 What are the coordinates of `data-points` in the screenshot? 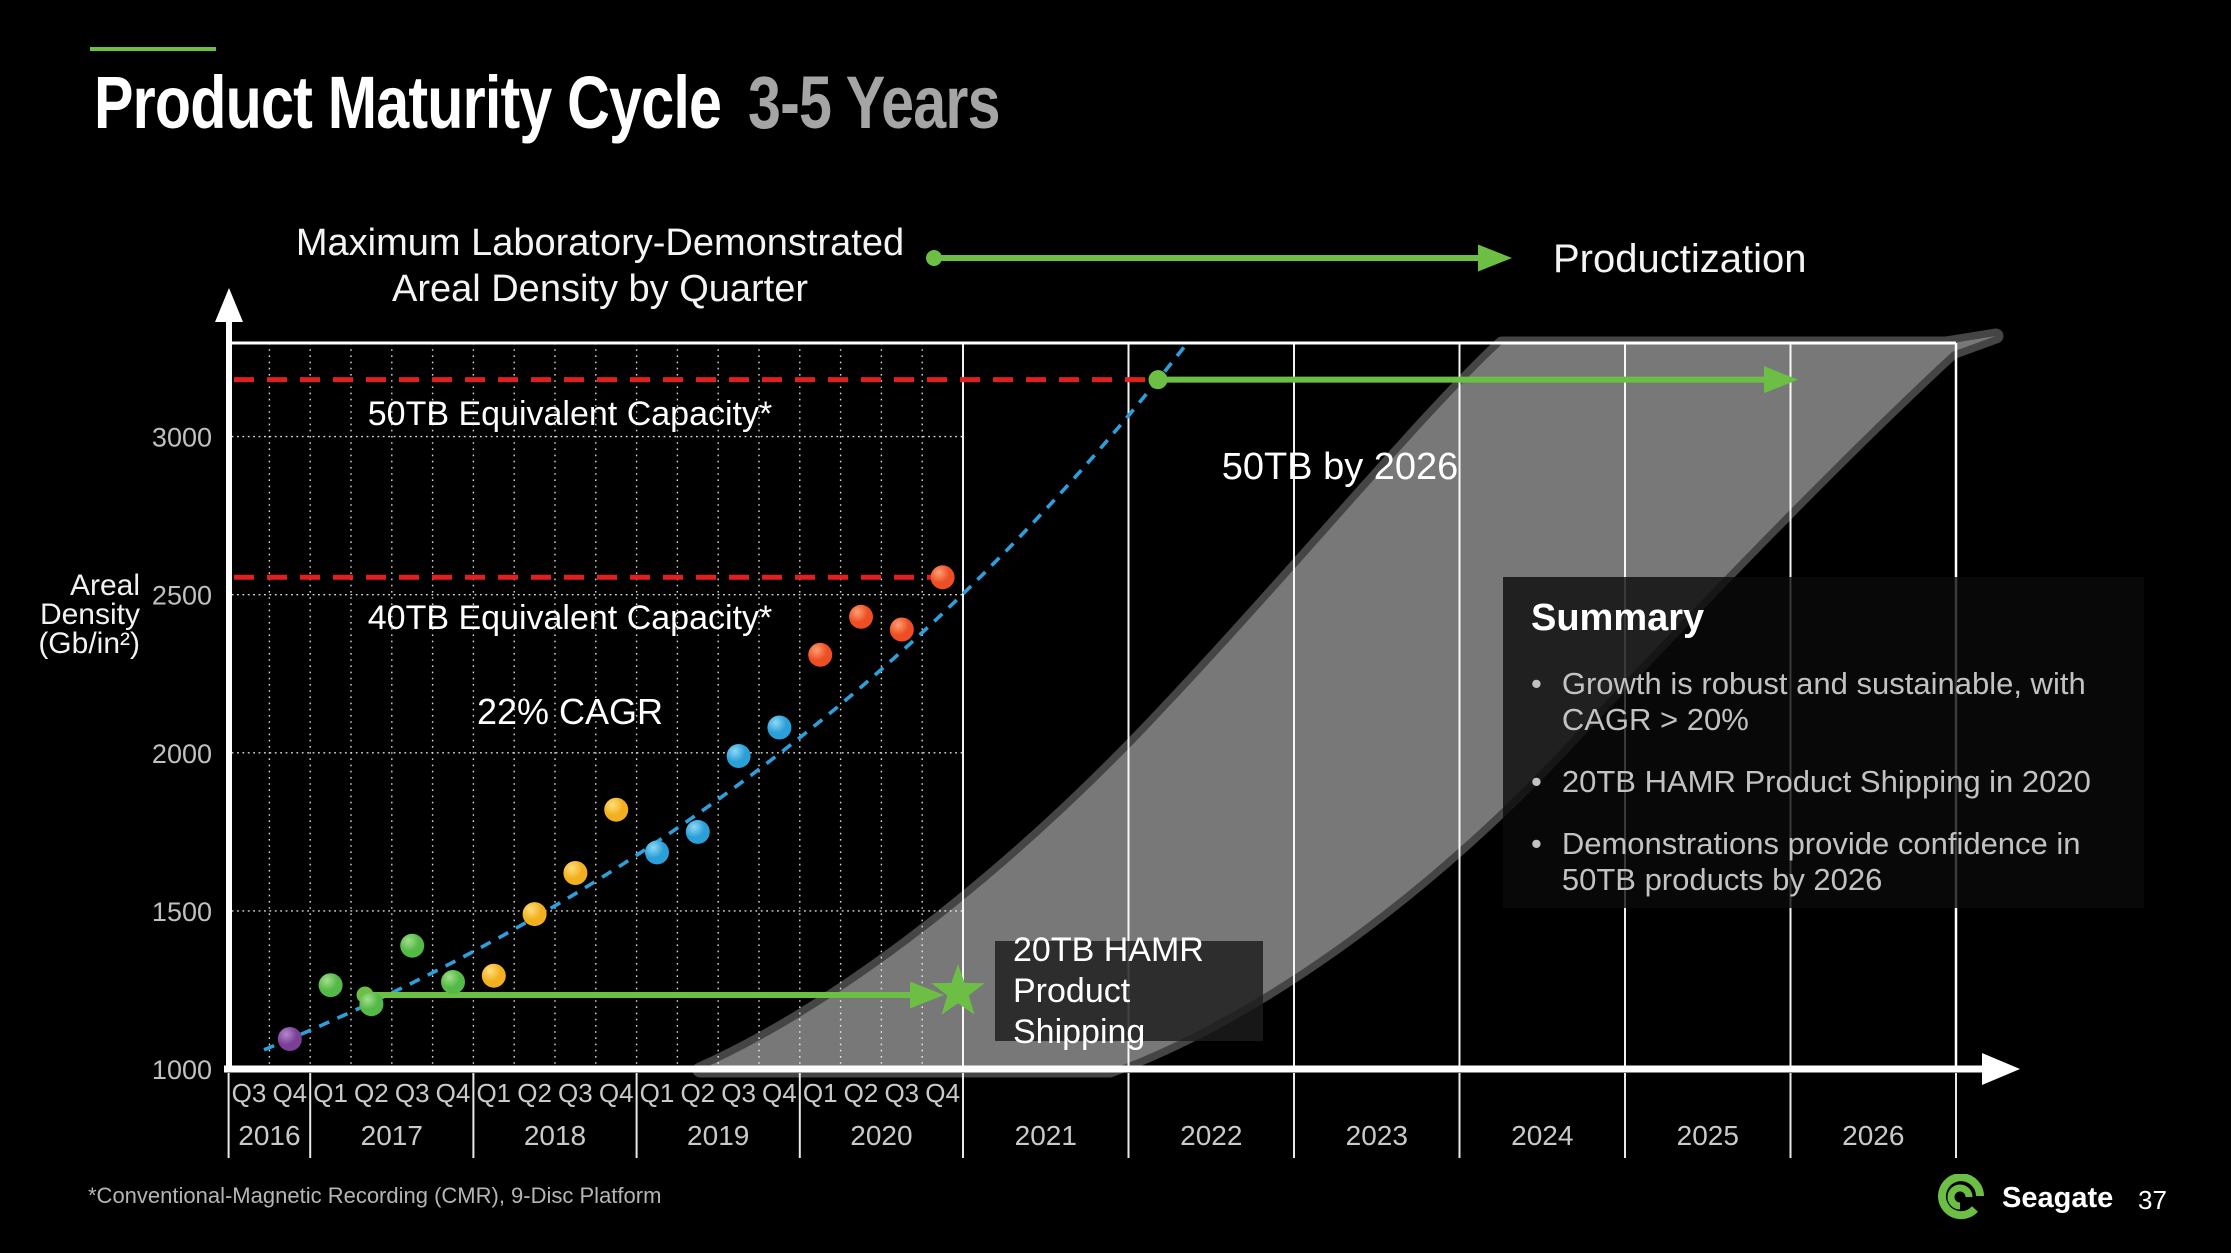 It's located at (616, 808).